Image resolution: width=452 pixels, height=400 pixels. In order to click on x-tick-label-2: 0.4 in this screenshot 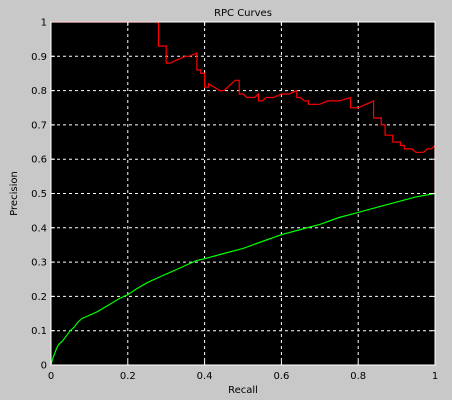, I will do `click(205, 376)`.